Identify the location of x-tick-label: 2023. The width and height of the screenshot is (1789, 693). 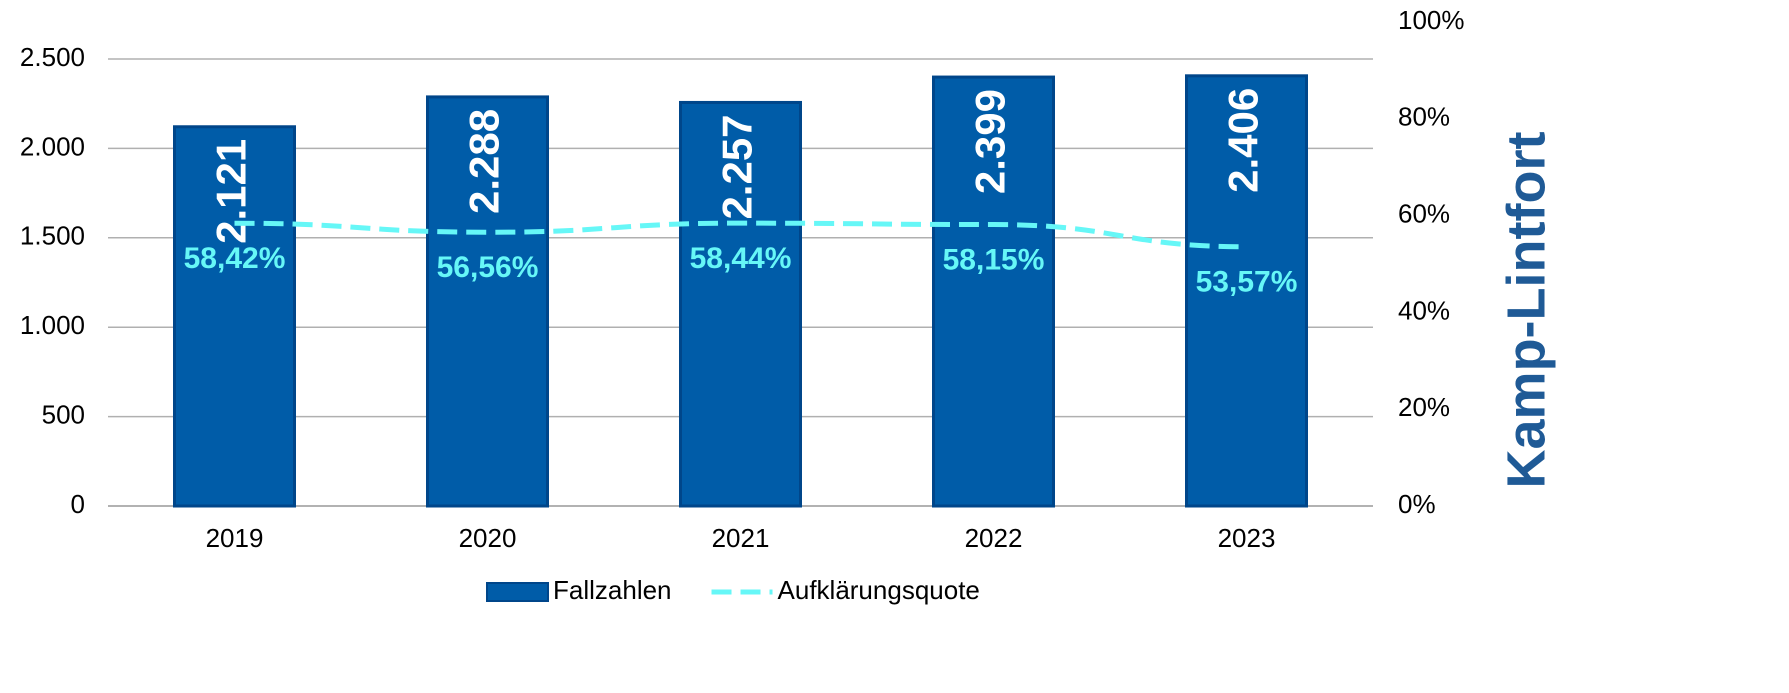
(1247, 538).